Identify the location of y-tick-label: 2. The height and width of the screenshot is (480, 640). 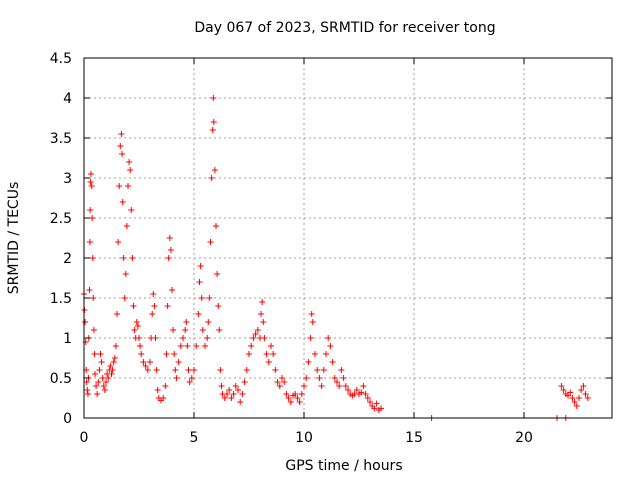
(67, 259).